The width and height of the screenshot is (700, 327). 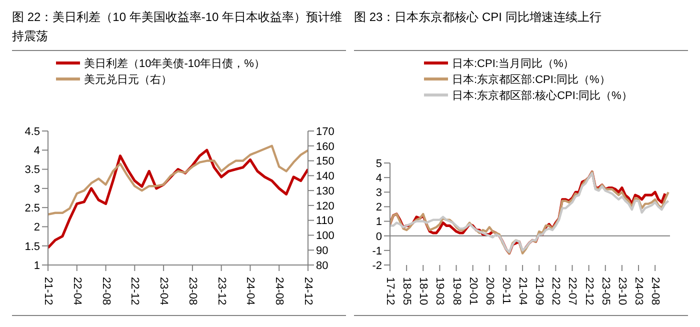 What do you see at coordinates (76, 291) in the screenshot?
I see `x-tick-label: 22-04` at bounding box center [76, 291].